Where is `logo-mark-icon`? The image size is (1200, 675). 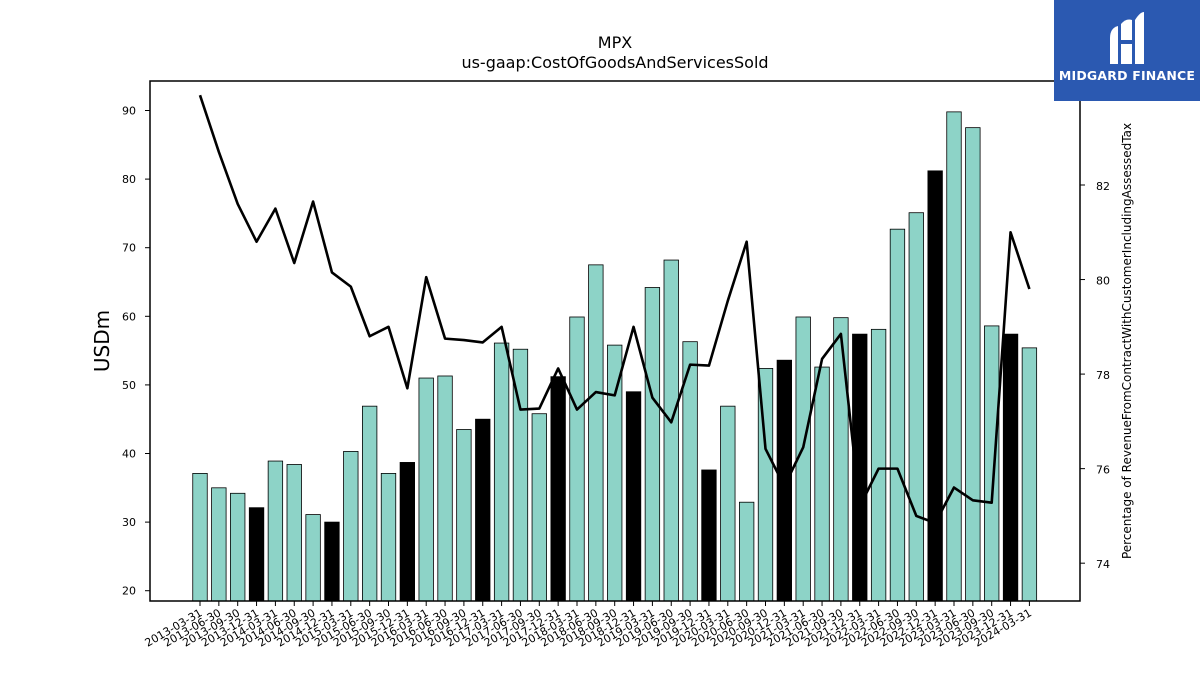
logo-mark-icon is located at coordinates (1127, 38).